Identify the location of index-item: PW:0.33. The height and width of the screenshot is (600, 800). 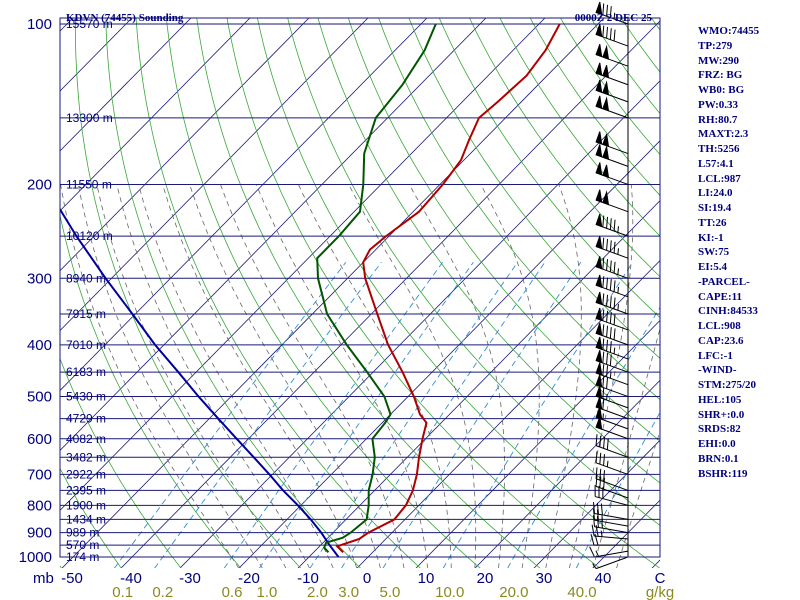
(718, 104).